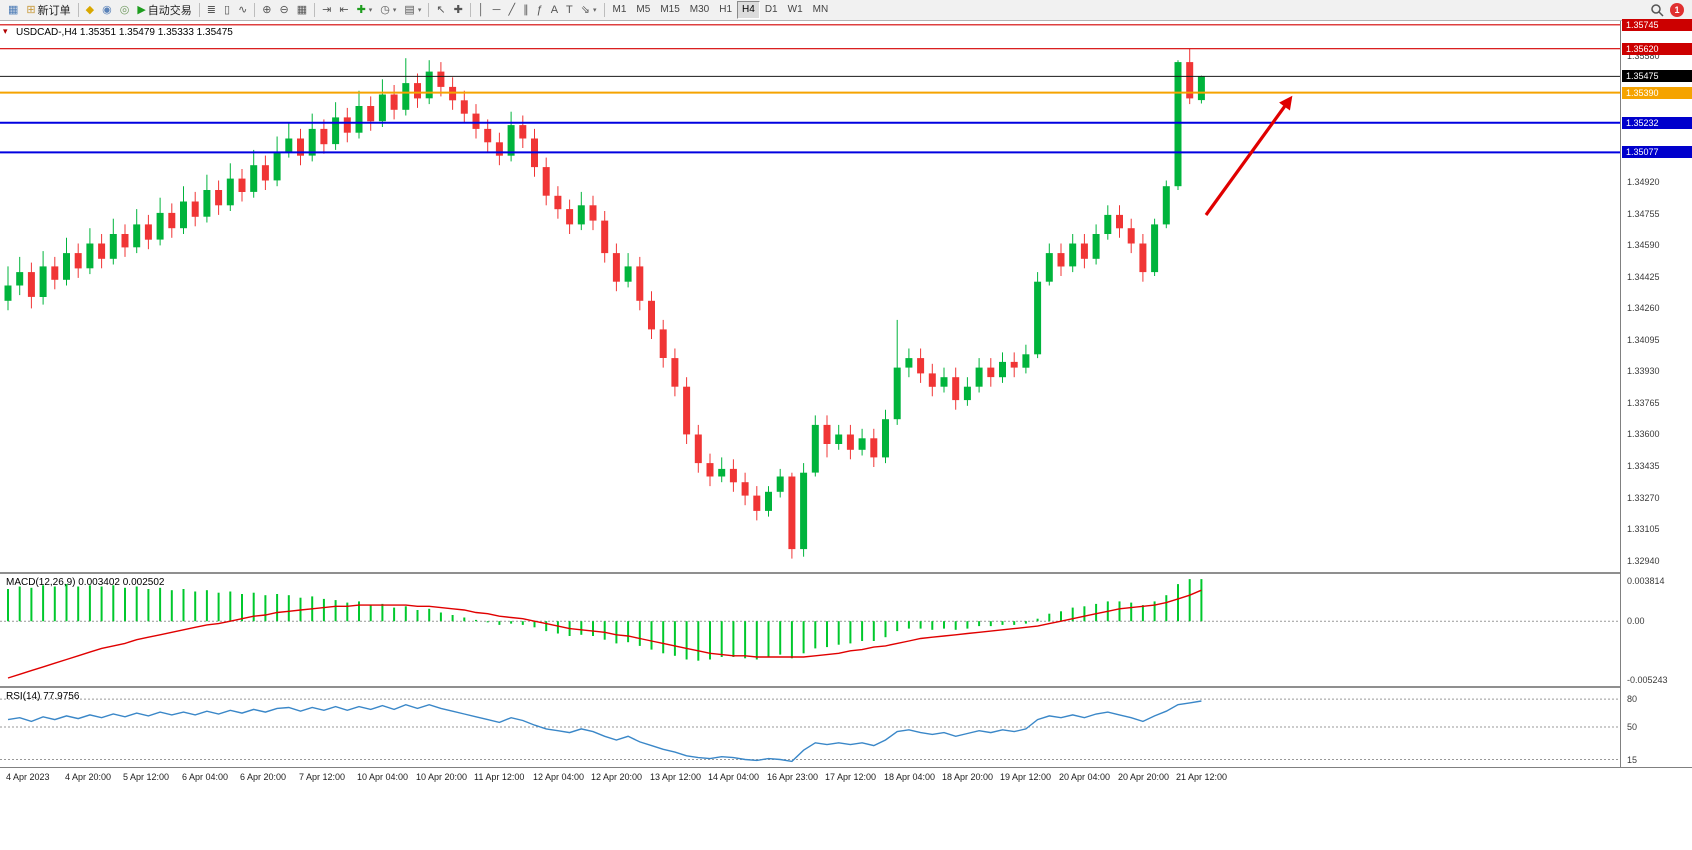 The image size is (1692, 850). I want to click on equidistant-channel-icon-icon: ∥, so click(526, 10).